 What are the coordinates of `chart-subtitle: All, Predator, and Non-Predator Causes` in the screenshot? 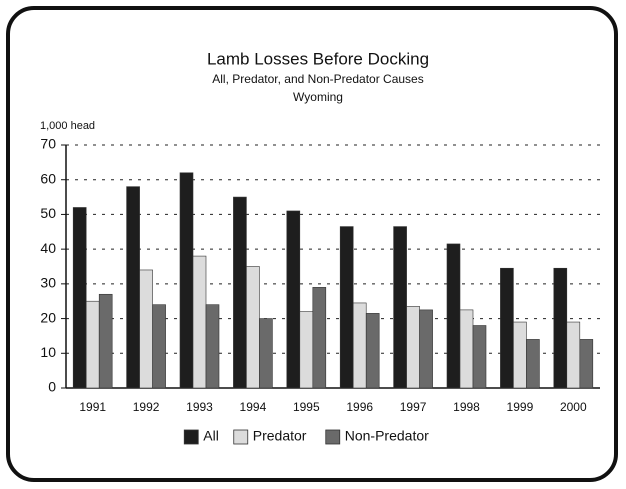 It's located at (317, 79).